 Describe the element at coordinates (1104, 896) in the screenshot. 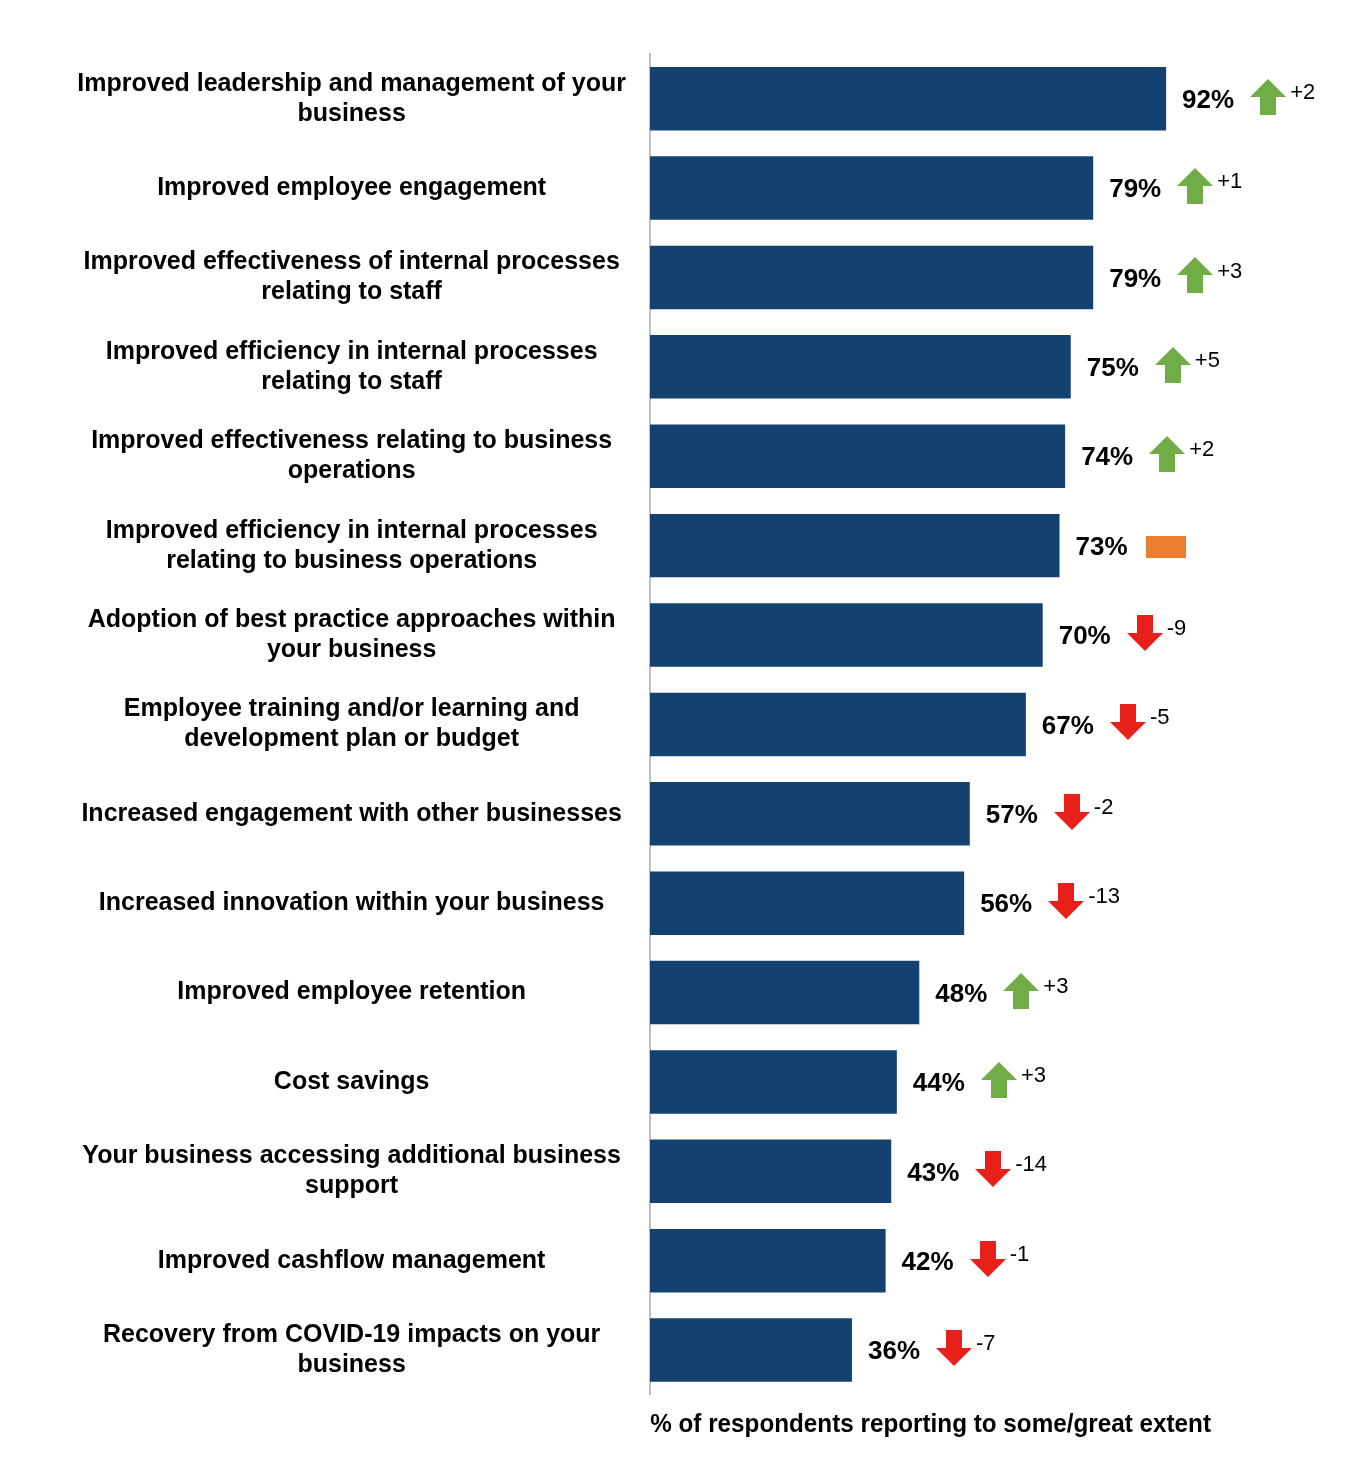

I see `annotation: -13` at that location.